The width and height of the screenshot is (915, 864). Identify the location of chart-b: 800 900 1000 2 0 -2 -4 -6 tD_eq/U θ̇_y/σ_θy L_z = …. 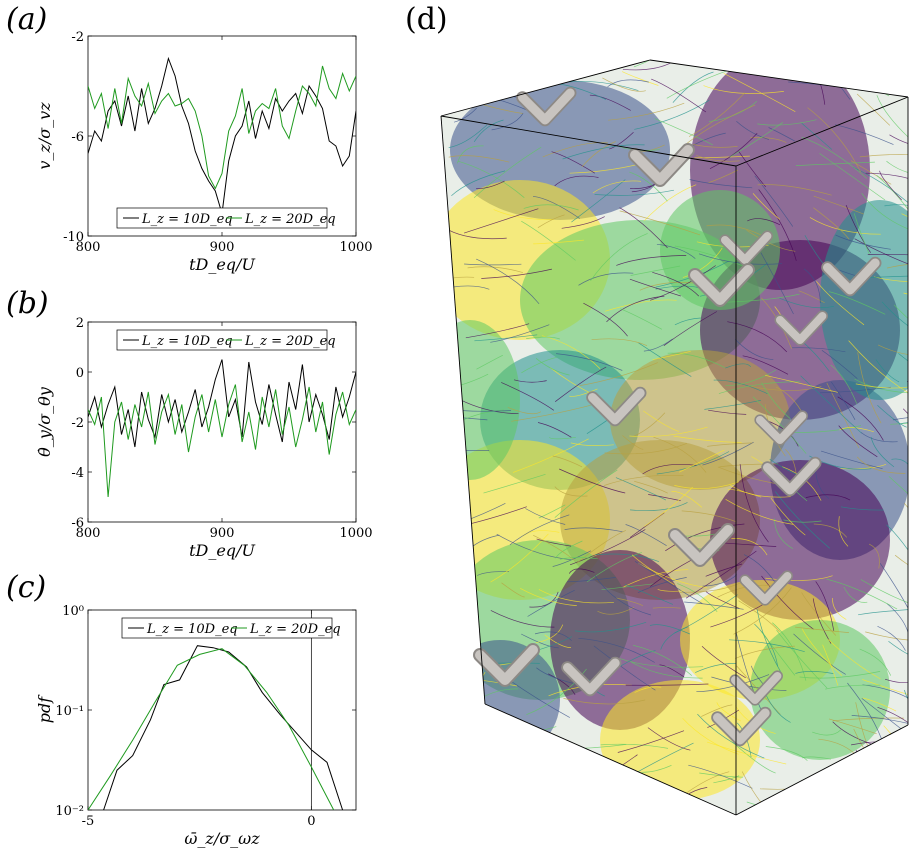
(204, 438).